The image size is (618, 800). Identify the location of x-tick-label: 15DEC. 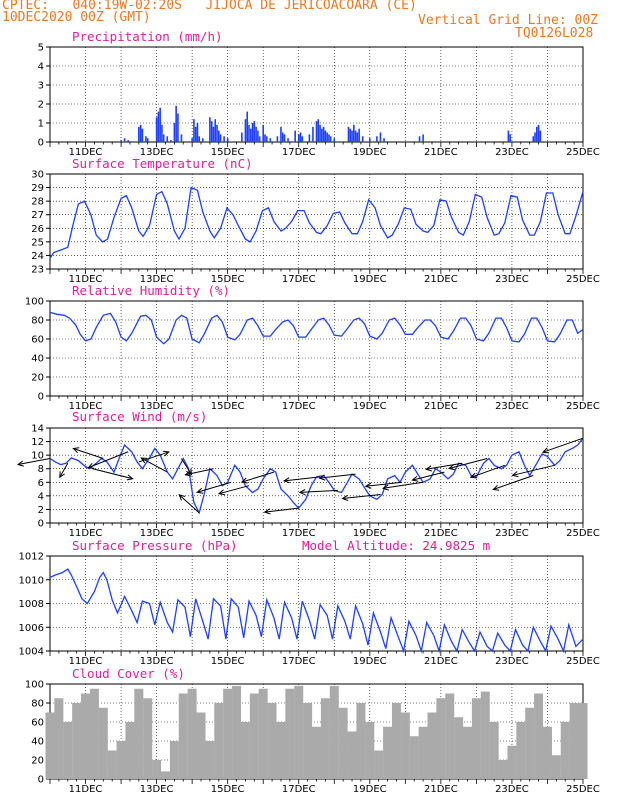
(228, 789).